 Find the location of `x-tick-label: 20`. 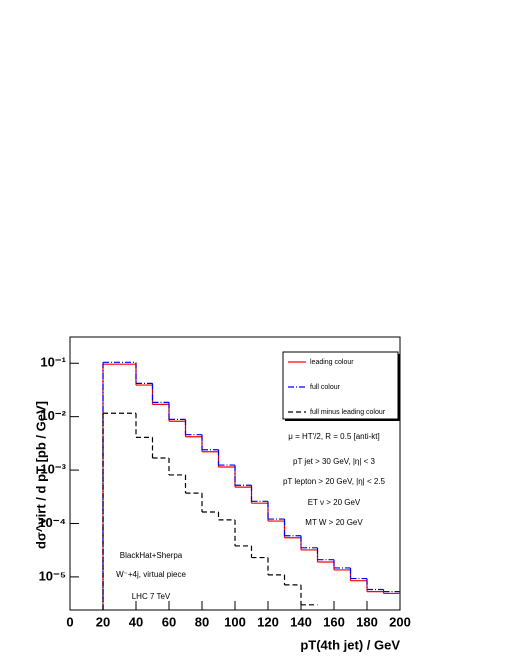

x-tick-label: 20 is located at coordinates (103, 621).